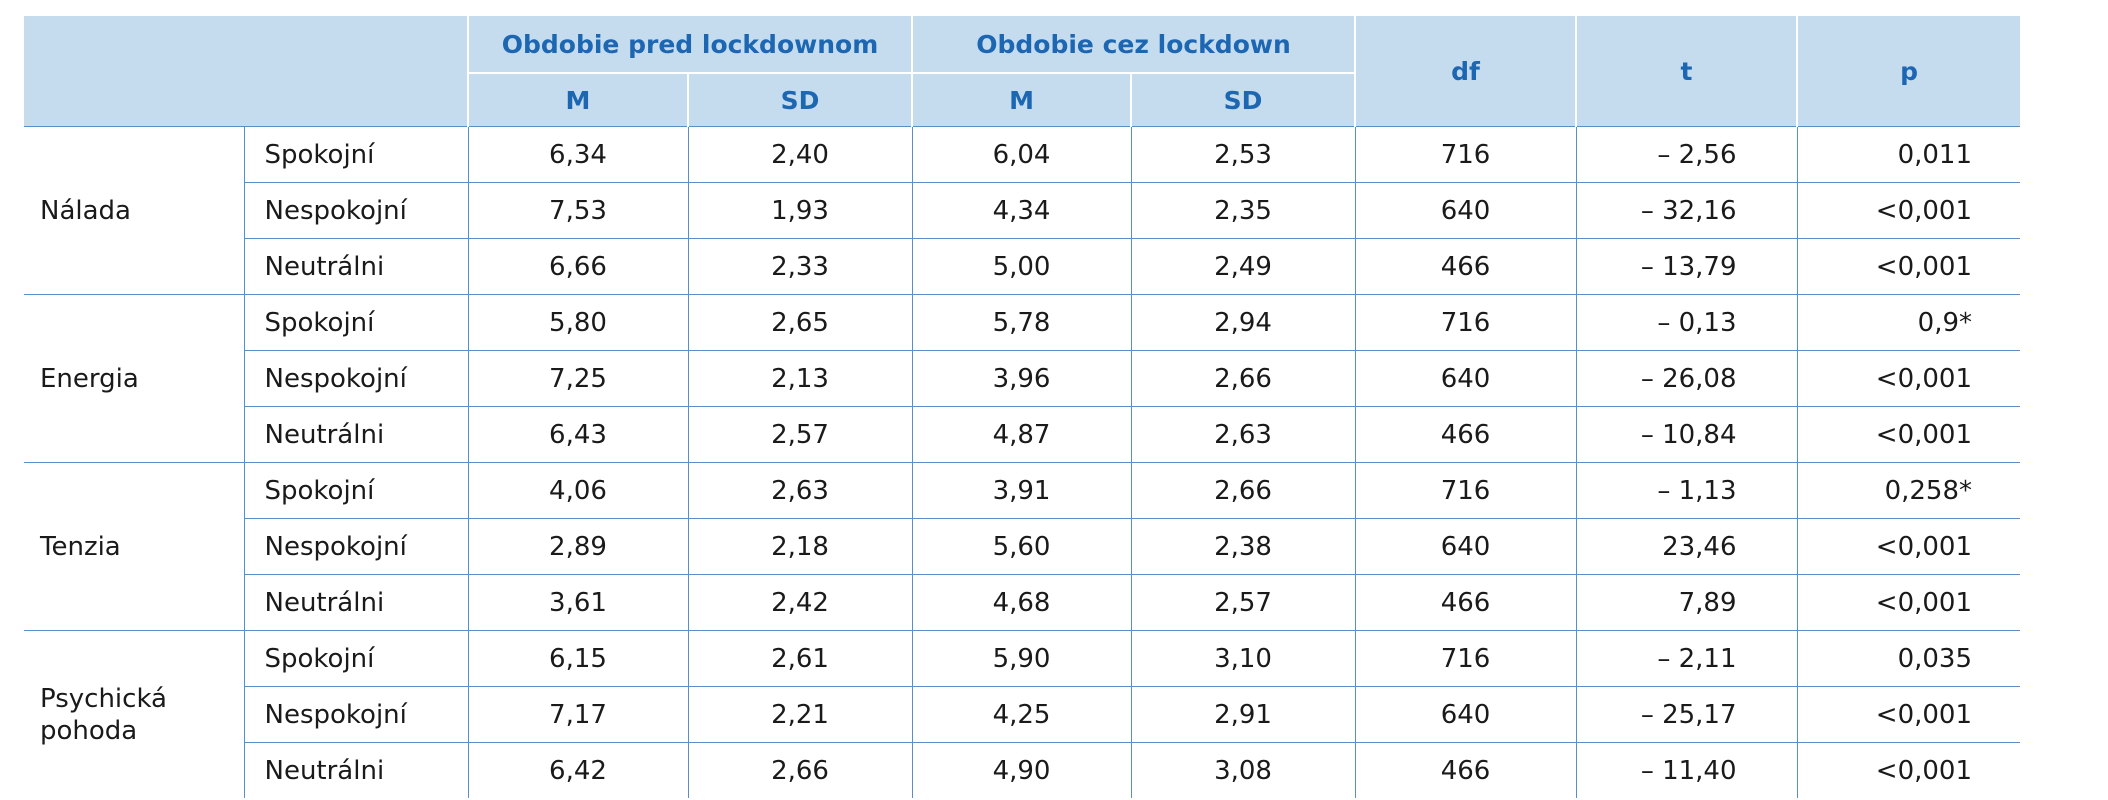  Describe the element at coordinates (1021, 546) in the screenshot. I see `cell-m-during: 5,60` at that location.